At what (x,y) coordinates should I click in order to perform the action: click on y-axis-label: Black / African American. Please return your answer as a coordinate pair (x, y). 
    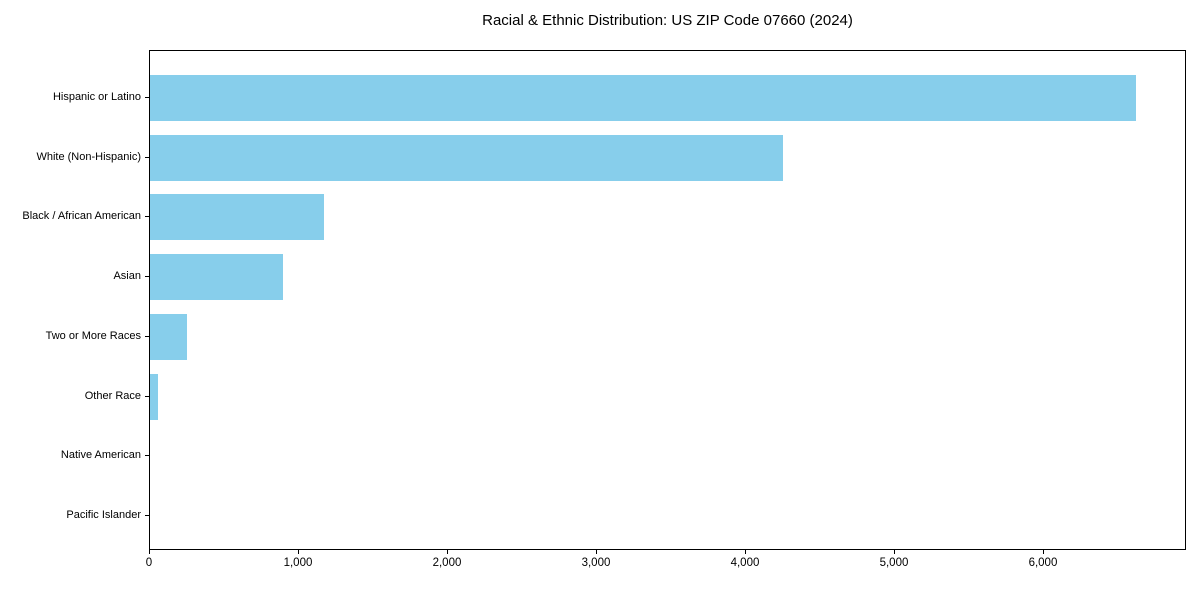
    Looking at the image, I should click on (81, 216).